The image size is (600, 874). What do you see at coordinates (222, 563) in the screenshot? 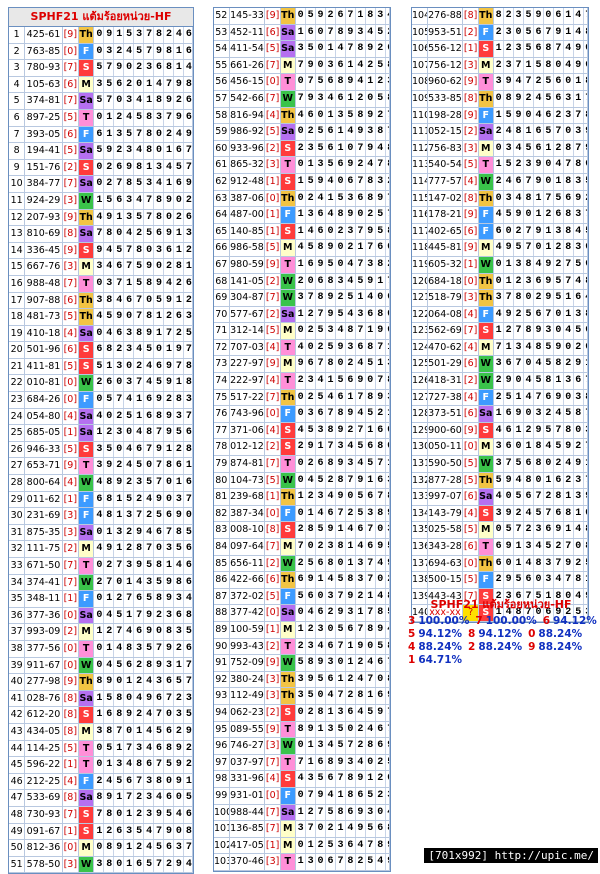
I see `row-number: 85` at bounding box center [222, 563].